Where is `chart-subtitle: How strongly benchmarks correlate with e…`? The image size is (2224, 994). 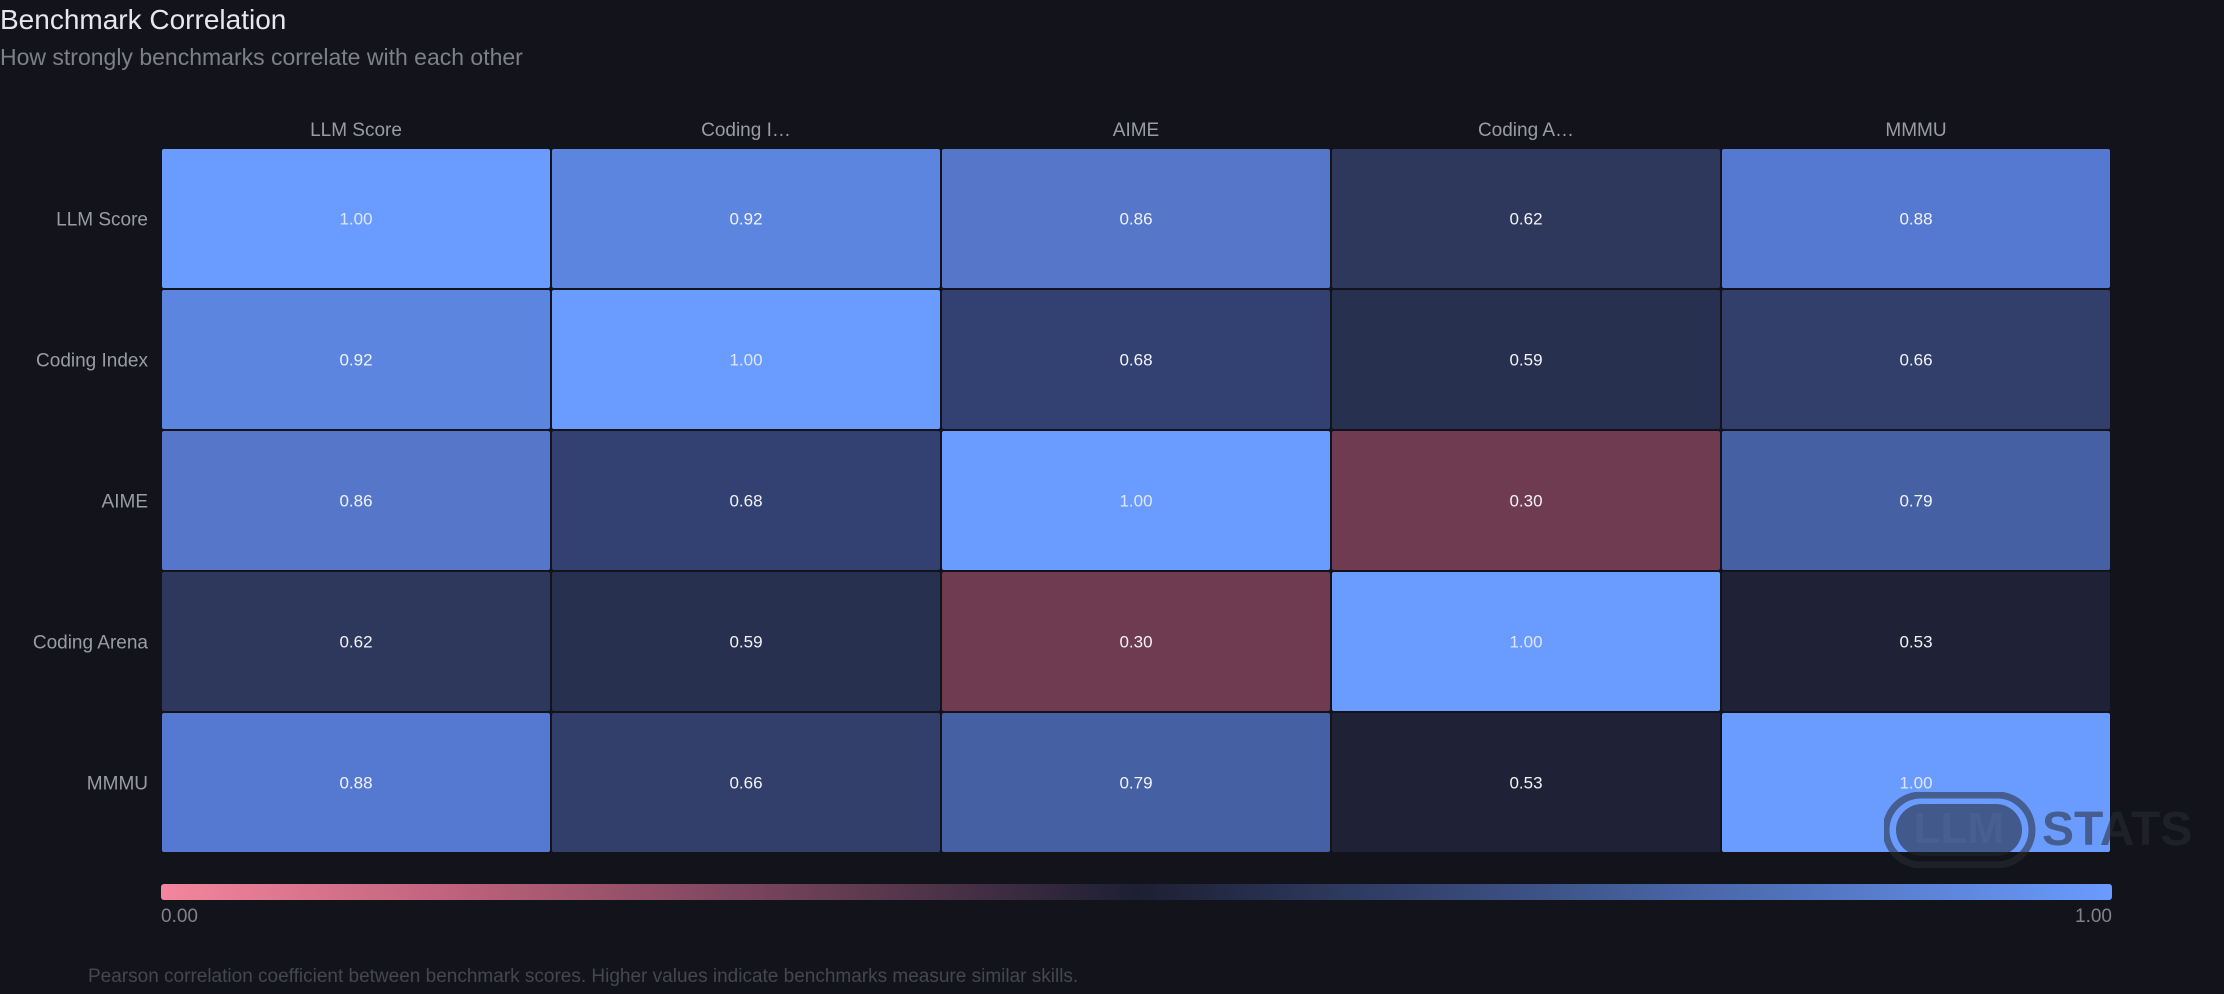 chart-subtitle: How strongly benchmarks correlate with e… is located at coordinates (261, 57).